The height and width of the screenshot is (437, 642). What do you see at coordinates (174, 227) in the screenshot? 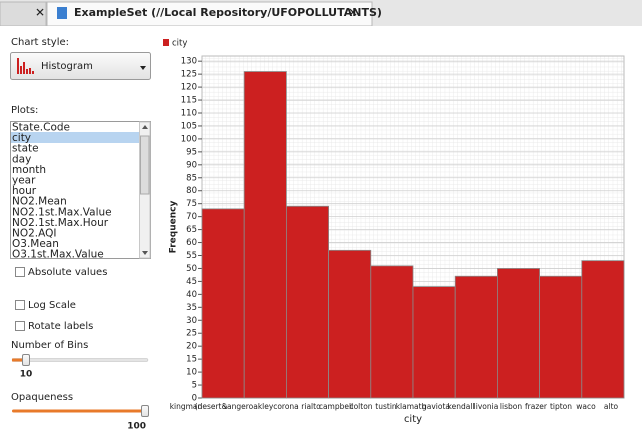
I see `y-axis-label: Frequency` at bounding box center [174, 227].